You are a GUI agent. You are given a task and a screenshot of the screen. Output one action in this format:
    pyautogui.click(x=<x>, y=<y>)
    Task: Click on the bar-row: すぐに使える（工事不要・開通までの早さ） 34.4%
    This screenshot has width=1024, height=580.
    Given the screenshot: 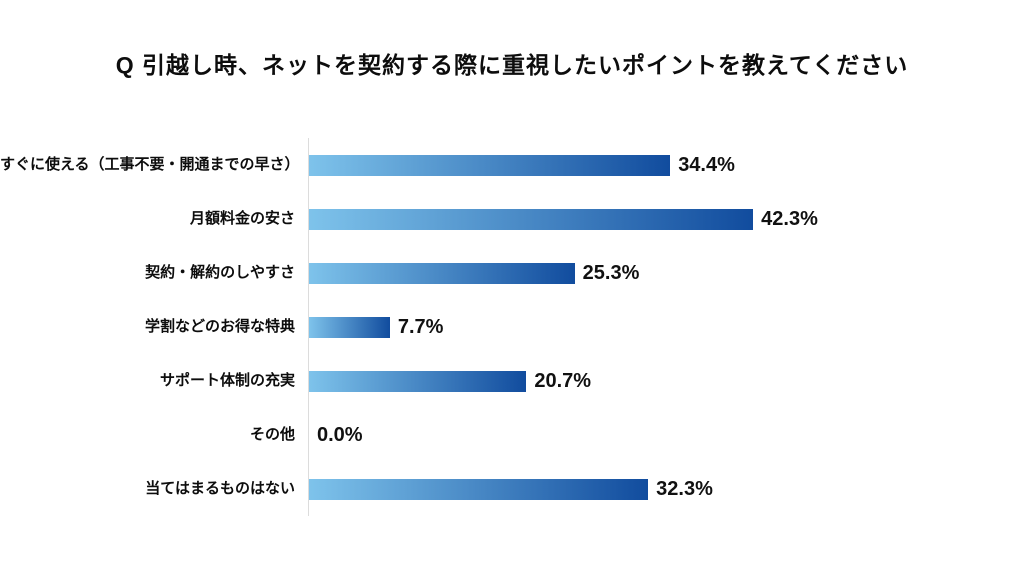 What is the action you would take?
    pyautogui.click(x=512, y=165)
    